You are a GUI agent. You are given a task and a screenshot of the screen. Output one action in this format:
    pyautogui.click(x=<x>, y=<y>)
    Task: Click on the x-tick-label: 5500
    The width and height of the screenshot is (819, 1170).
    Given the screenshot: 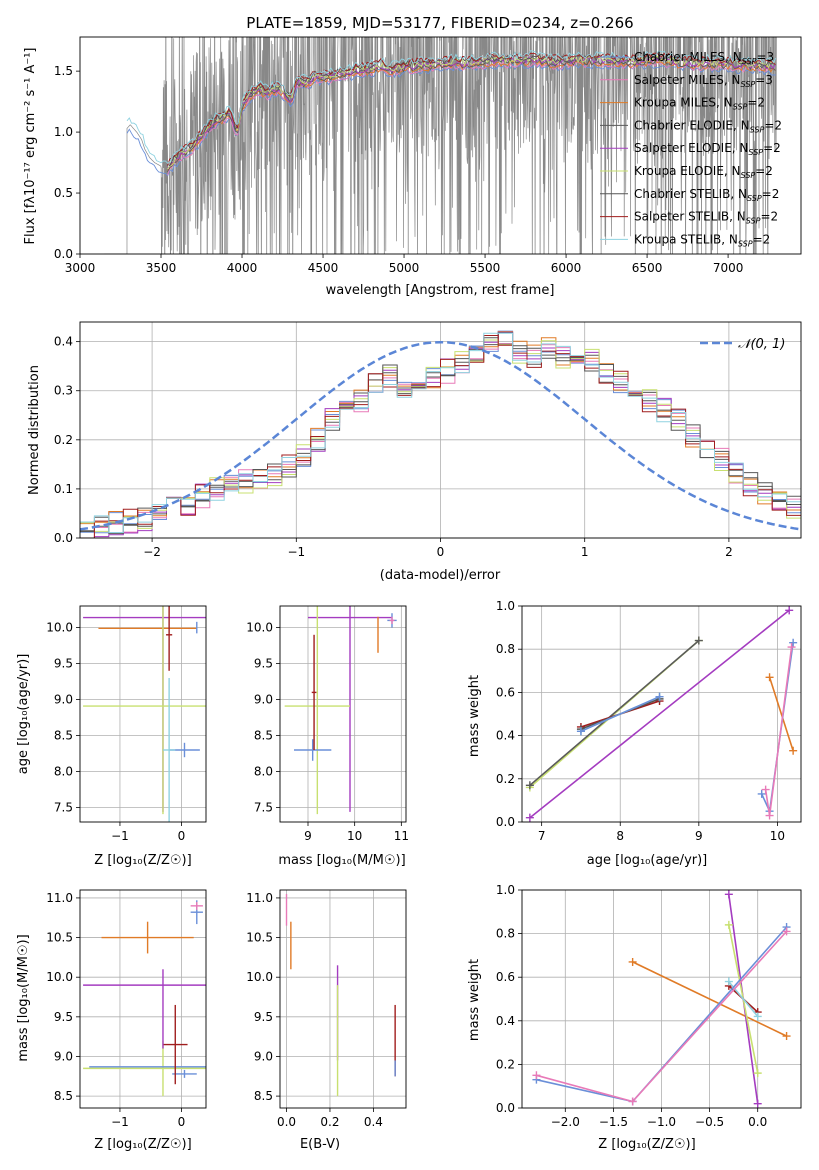 What is the action you would take?
    pyautogui.click(x=485, y=268)
    